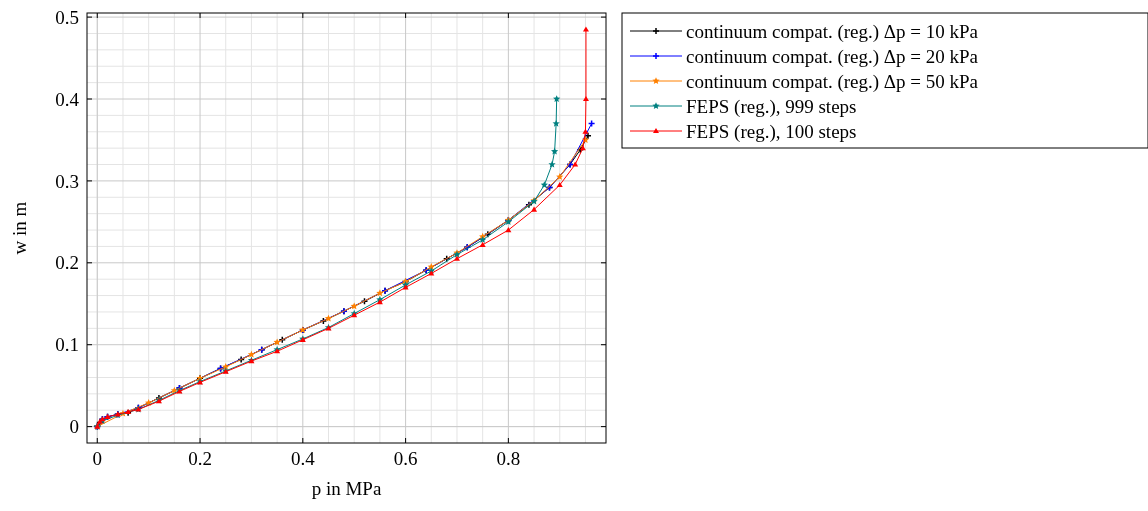 This screenshot has height=511, width=1148. What do you see at coordinates (19, 228) in the screenshot?
I see `y-axis-title: w in m` at bounding box center [19, 228].